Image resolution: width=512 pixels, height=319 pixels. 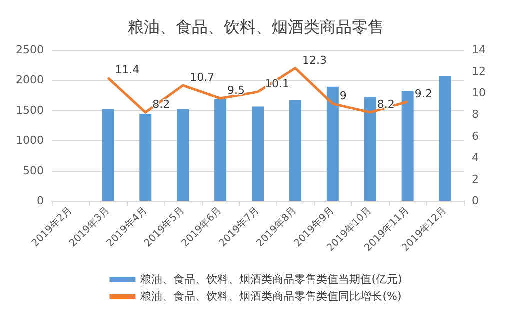 I want to click on legend-label: 粮油、食品、饮料、烟酒类商品零售类值当期值(亿元), so click(x=271, y=279).